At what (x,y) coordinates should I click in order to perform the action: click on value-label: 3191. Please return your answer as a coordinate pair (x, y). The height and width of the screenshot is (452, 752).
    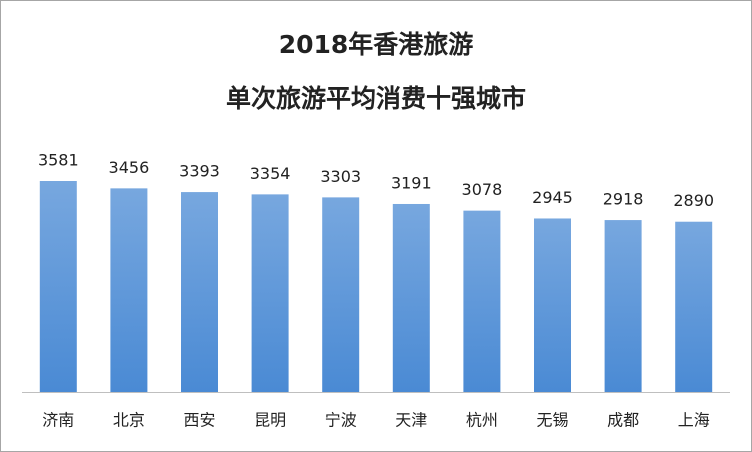
    Looking at the image, I should click on (411, 182).